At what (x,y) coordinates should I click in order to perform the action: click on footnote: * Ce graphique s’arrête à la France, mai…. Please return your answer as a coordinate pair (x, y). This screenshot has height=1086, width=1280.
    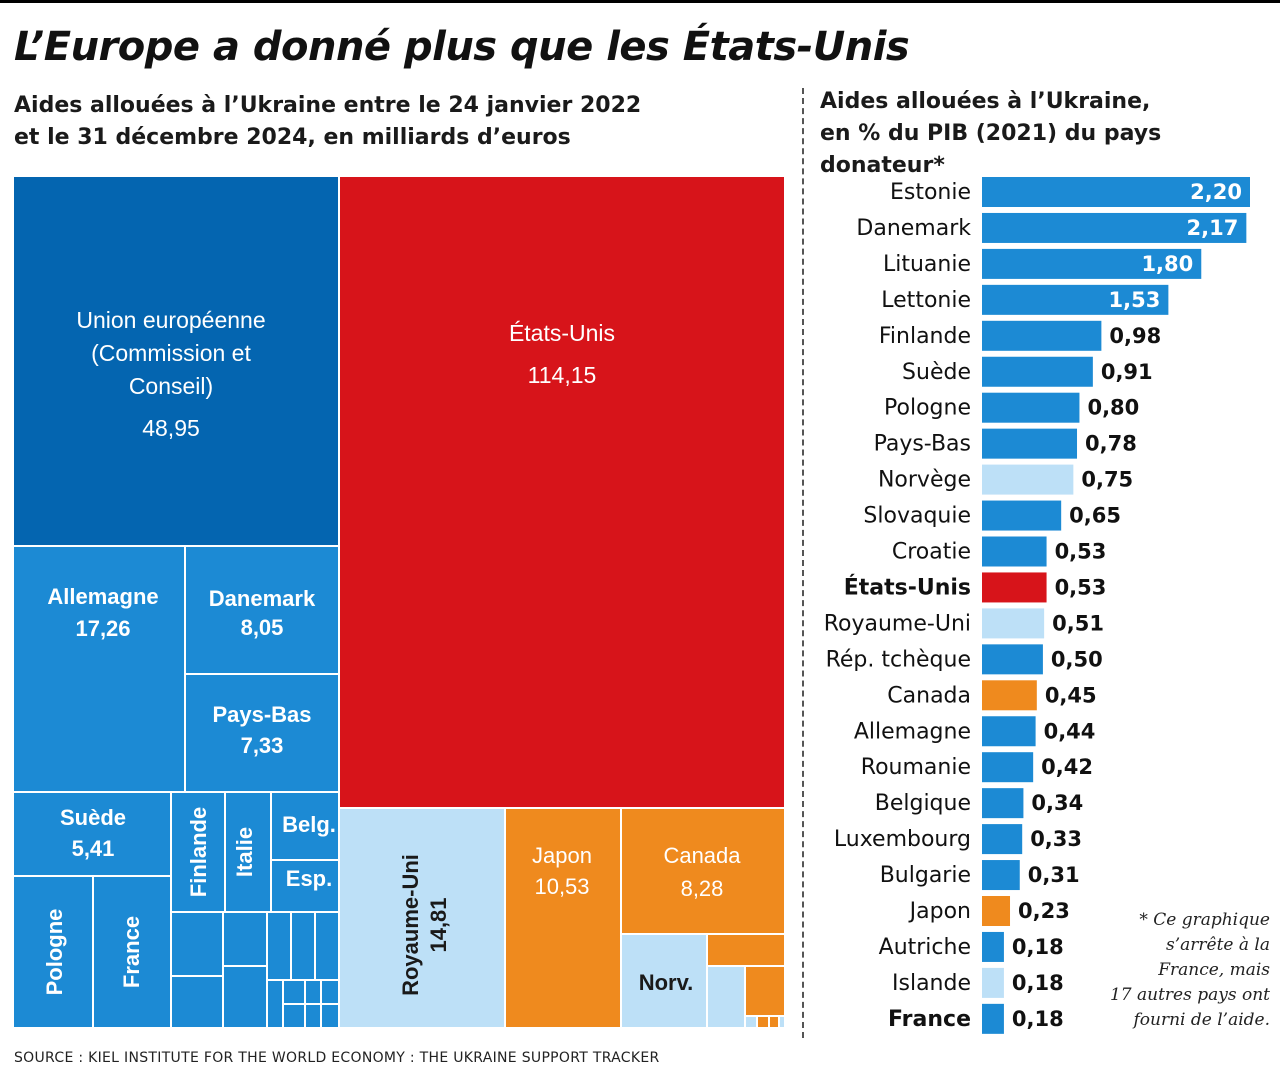
    Looking at the image, I should click on (1189, 970).